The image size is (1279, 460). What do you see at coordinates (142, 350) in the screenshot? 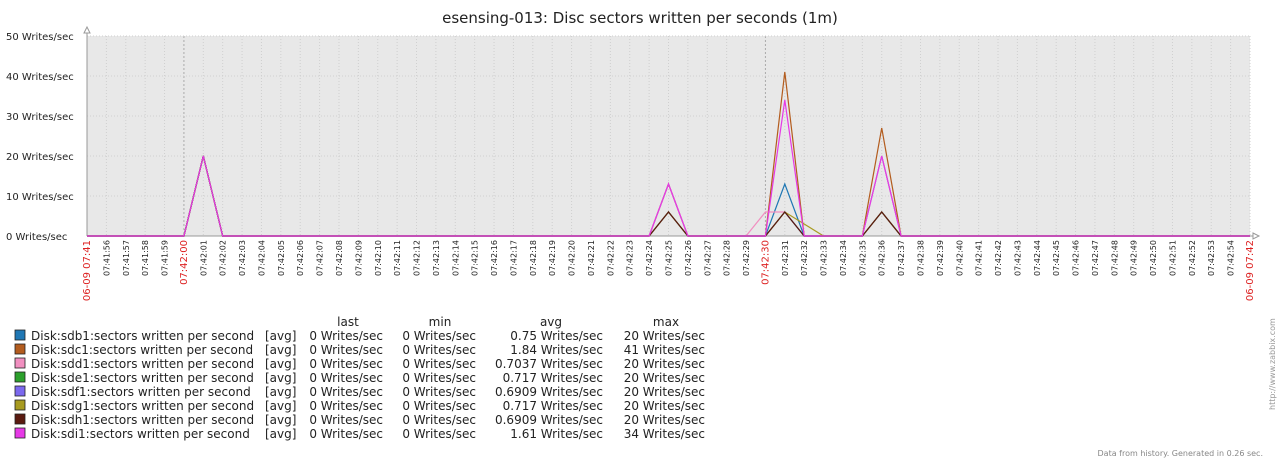
I see `legend-series-name: Disk:sdc1:sectors written per second` at bounding box center [142, 350].